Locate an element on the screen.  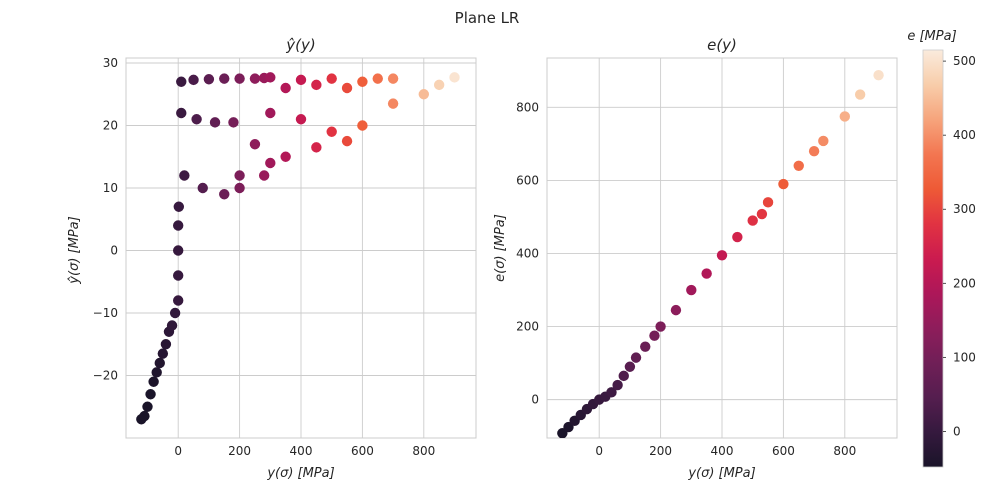
colorbar-label: e [MPa] is located at coordinates (931, 36).